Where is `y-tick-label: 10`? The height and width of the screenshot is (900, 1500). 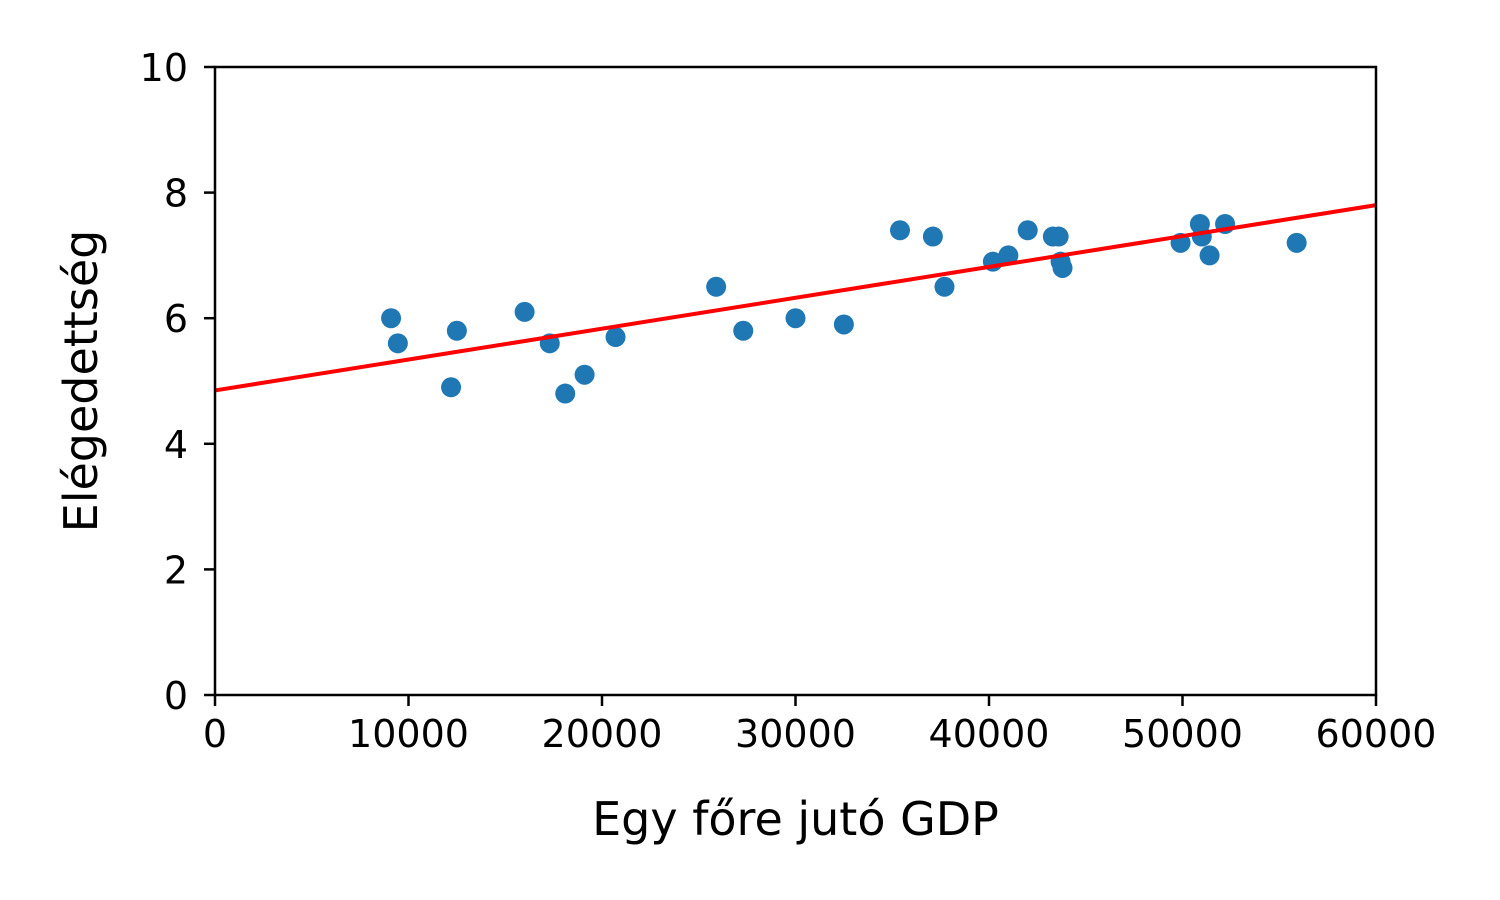
y-tick-label: 10 is located at coordinates (164, 68).